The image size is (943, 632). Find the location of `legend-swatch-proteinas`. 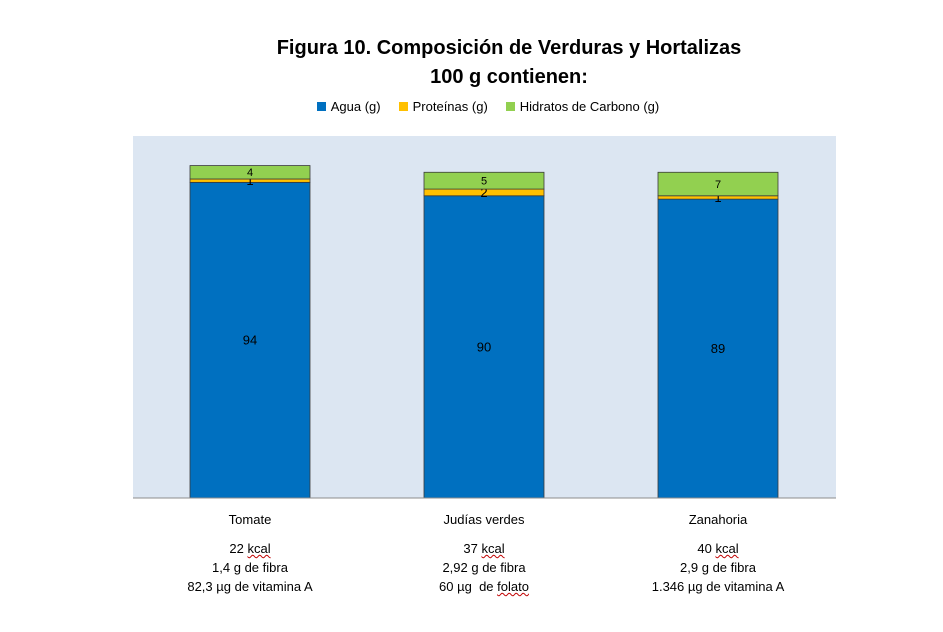

legend-swatch-proteinas is located at coordinates (403, 106).